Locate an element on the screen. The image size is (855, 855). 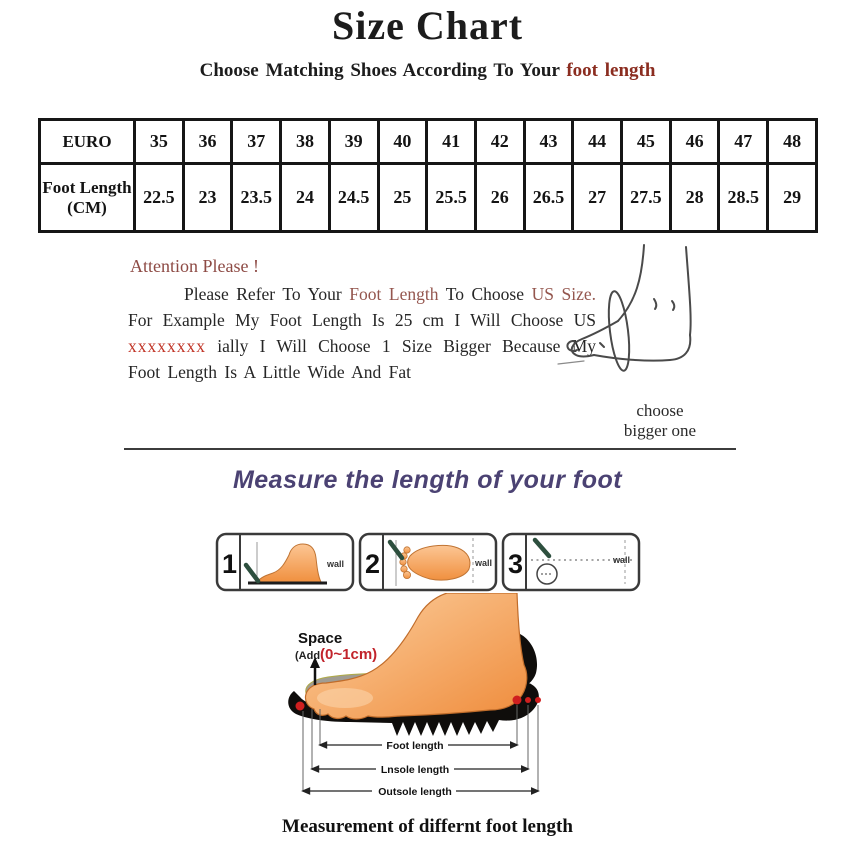
step1-diagram: 1 wall is located at coordinates (285, 562).